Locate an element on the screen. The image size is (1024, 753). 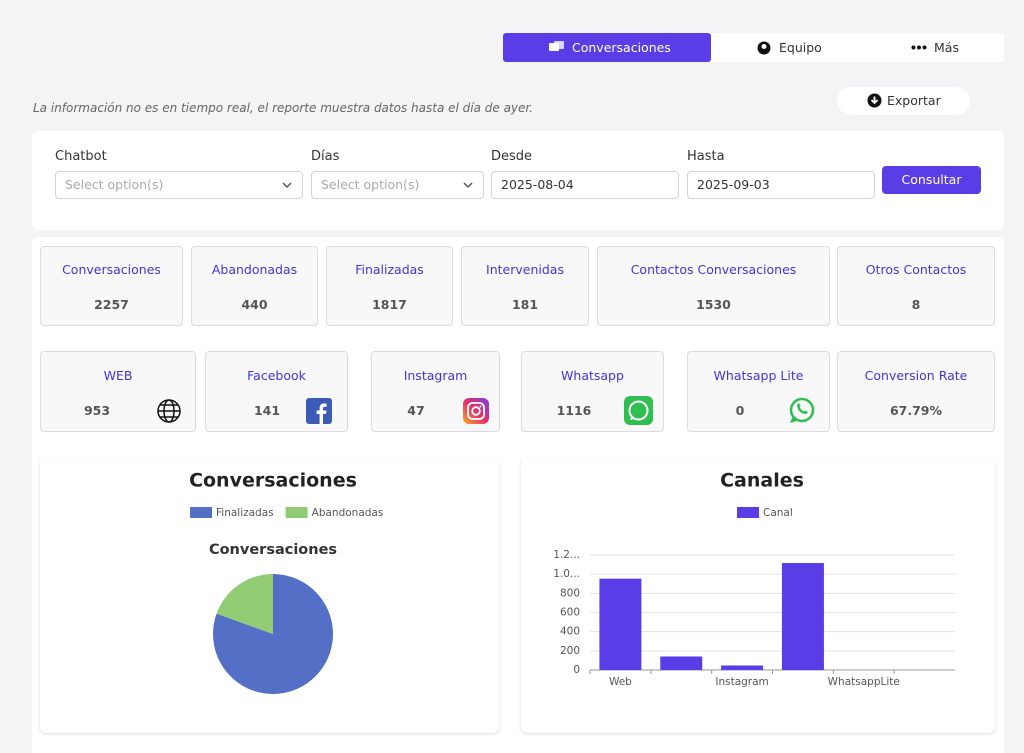
channel-label: WEB is located at coordinates (118, 375).